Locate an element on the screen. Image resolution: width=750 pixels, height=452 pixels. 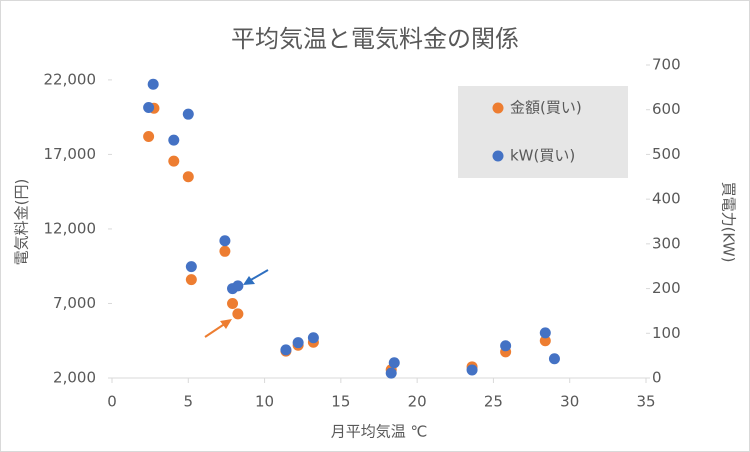
y-tick-label: 17,000 is located at coordinates (70, 154).